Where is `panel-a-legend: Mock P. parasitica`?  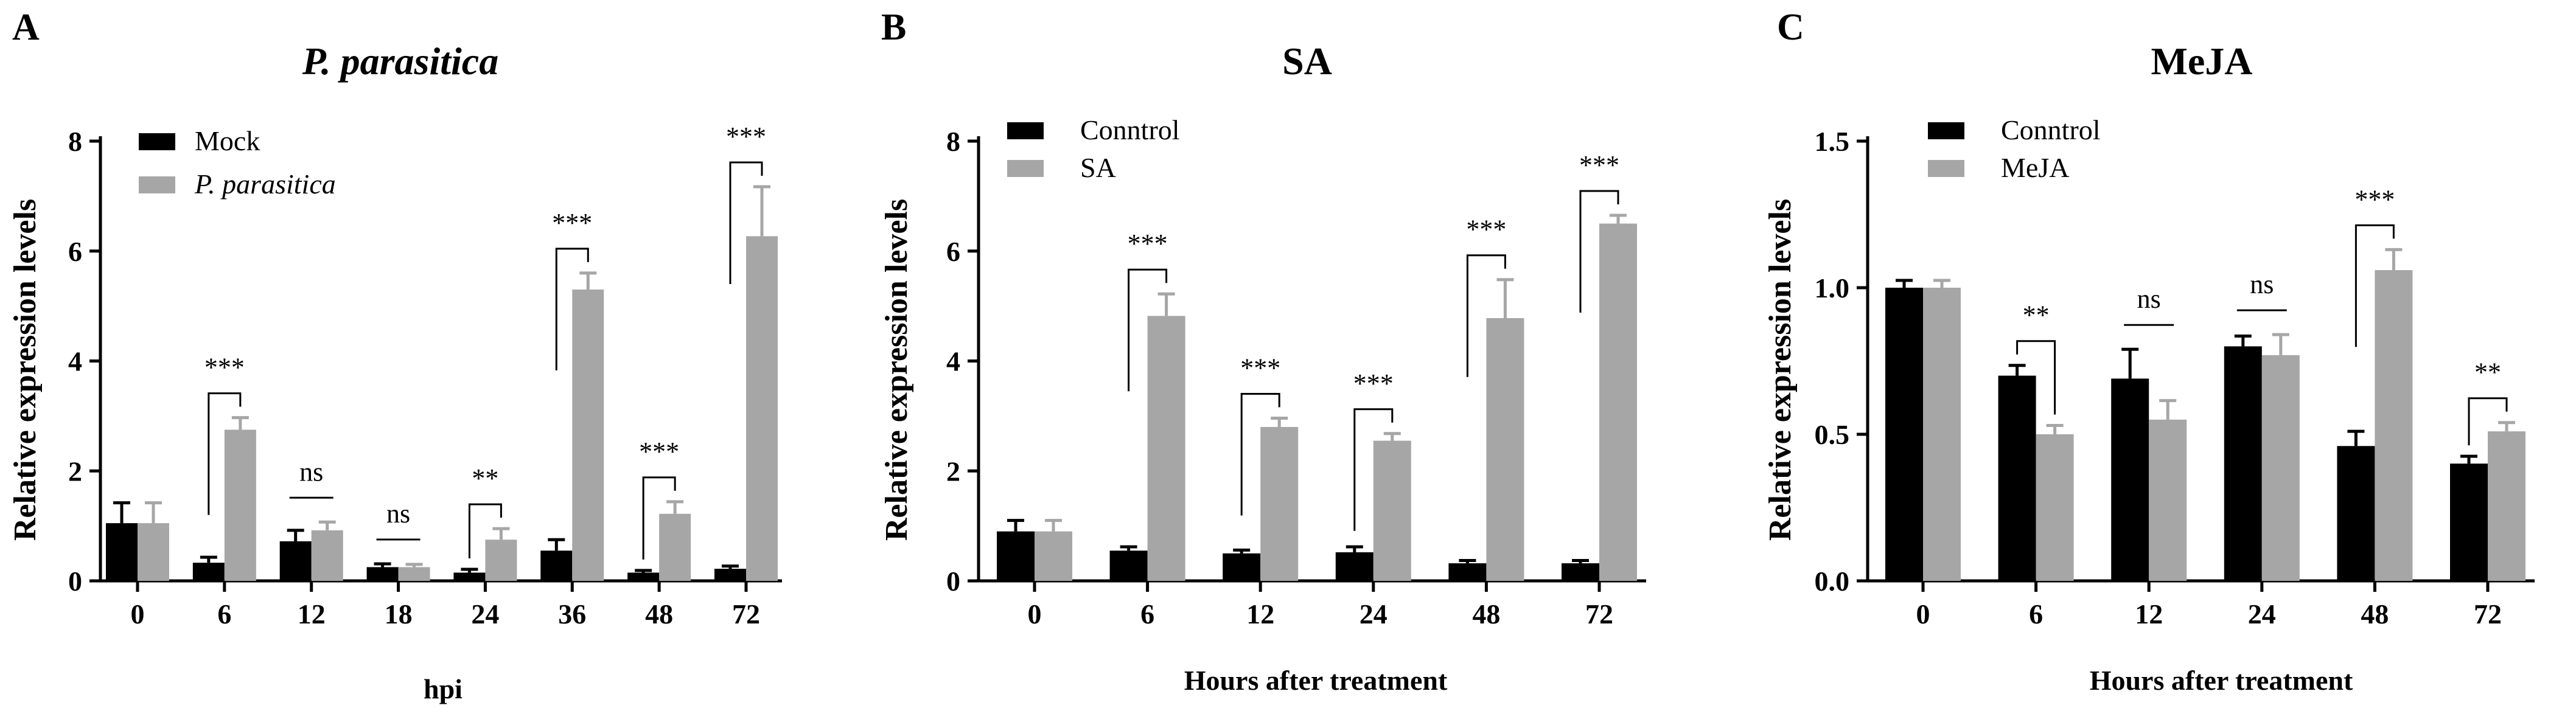
panel-a-legend: Mock P. parasitica is located at coordinates (237, 162).